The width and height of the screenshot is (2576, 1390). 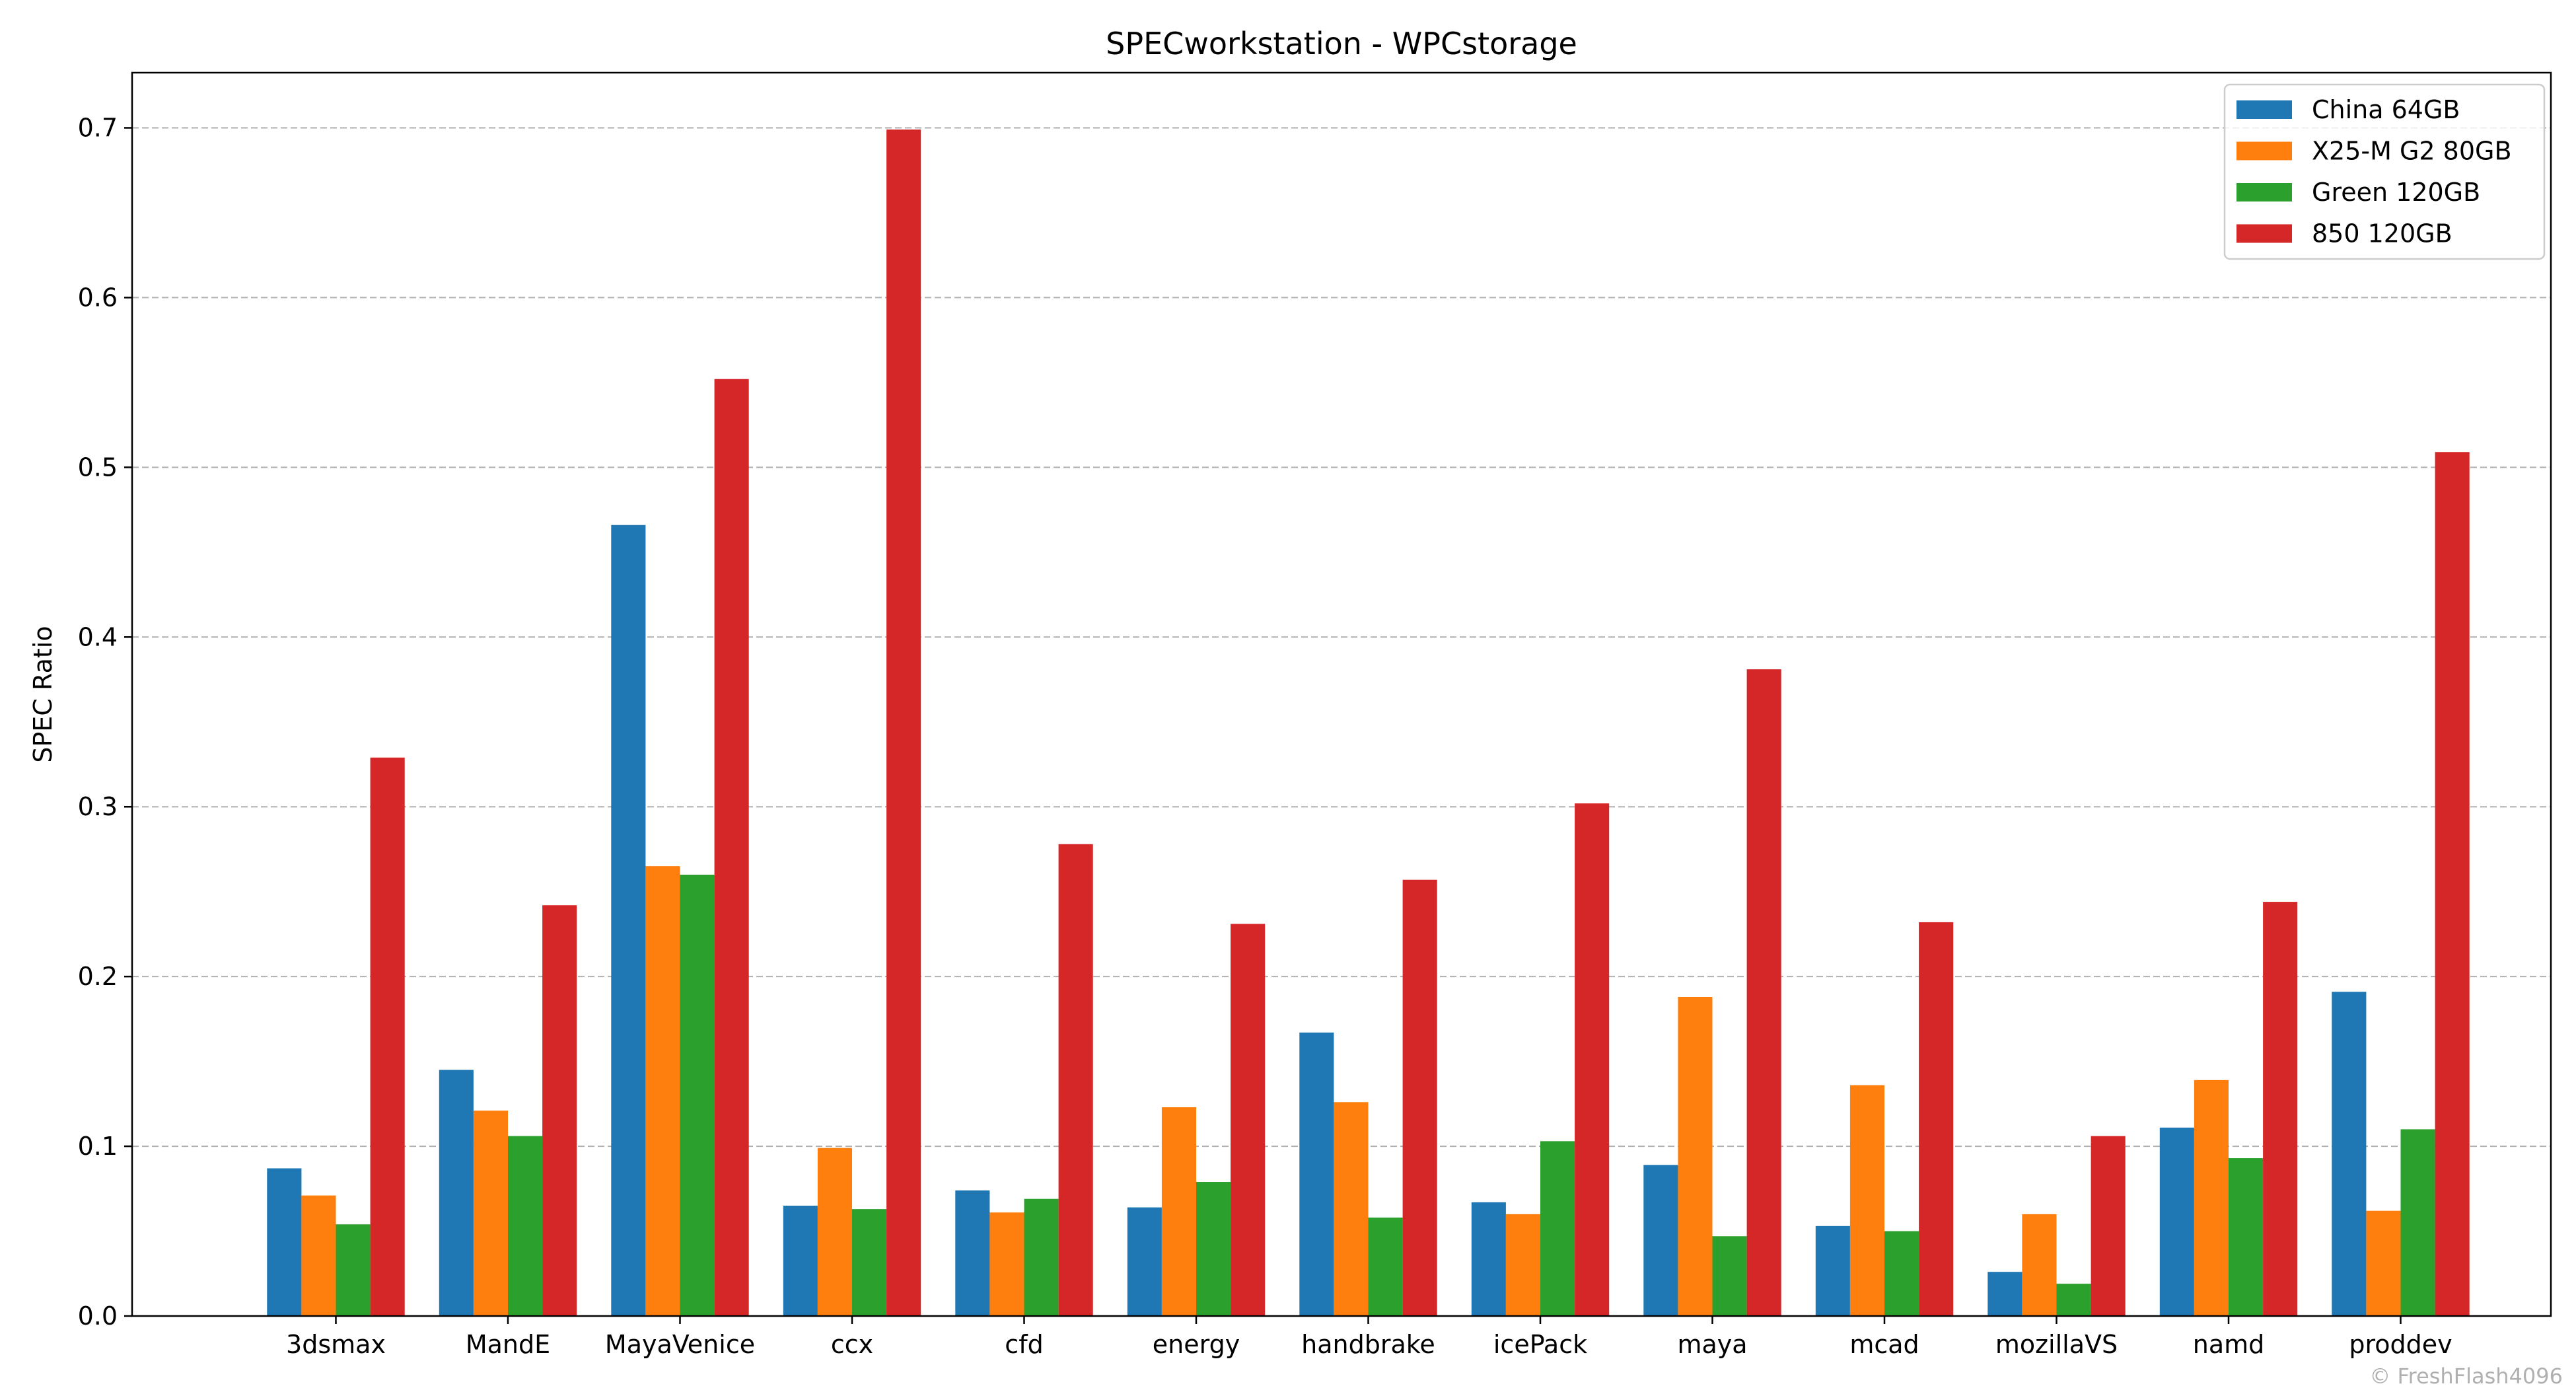 I want to click on bar-850-120gb-namd, so click(x=2281, y=1109).